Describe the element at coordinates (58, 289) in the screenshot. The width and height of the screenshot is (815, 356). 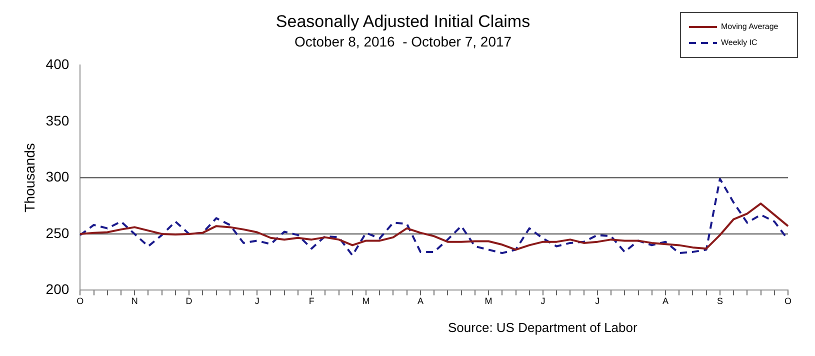
I see `y-tick-label: 200` at that location.